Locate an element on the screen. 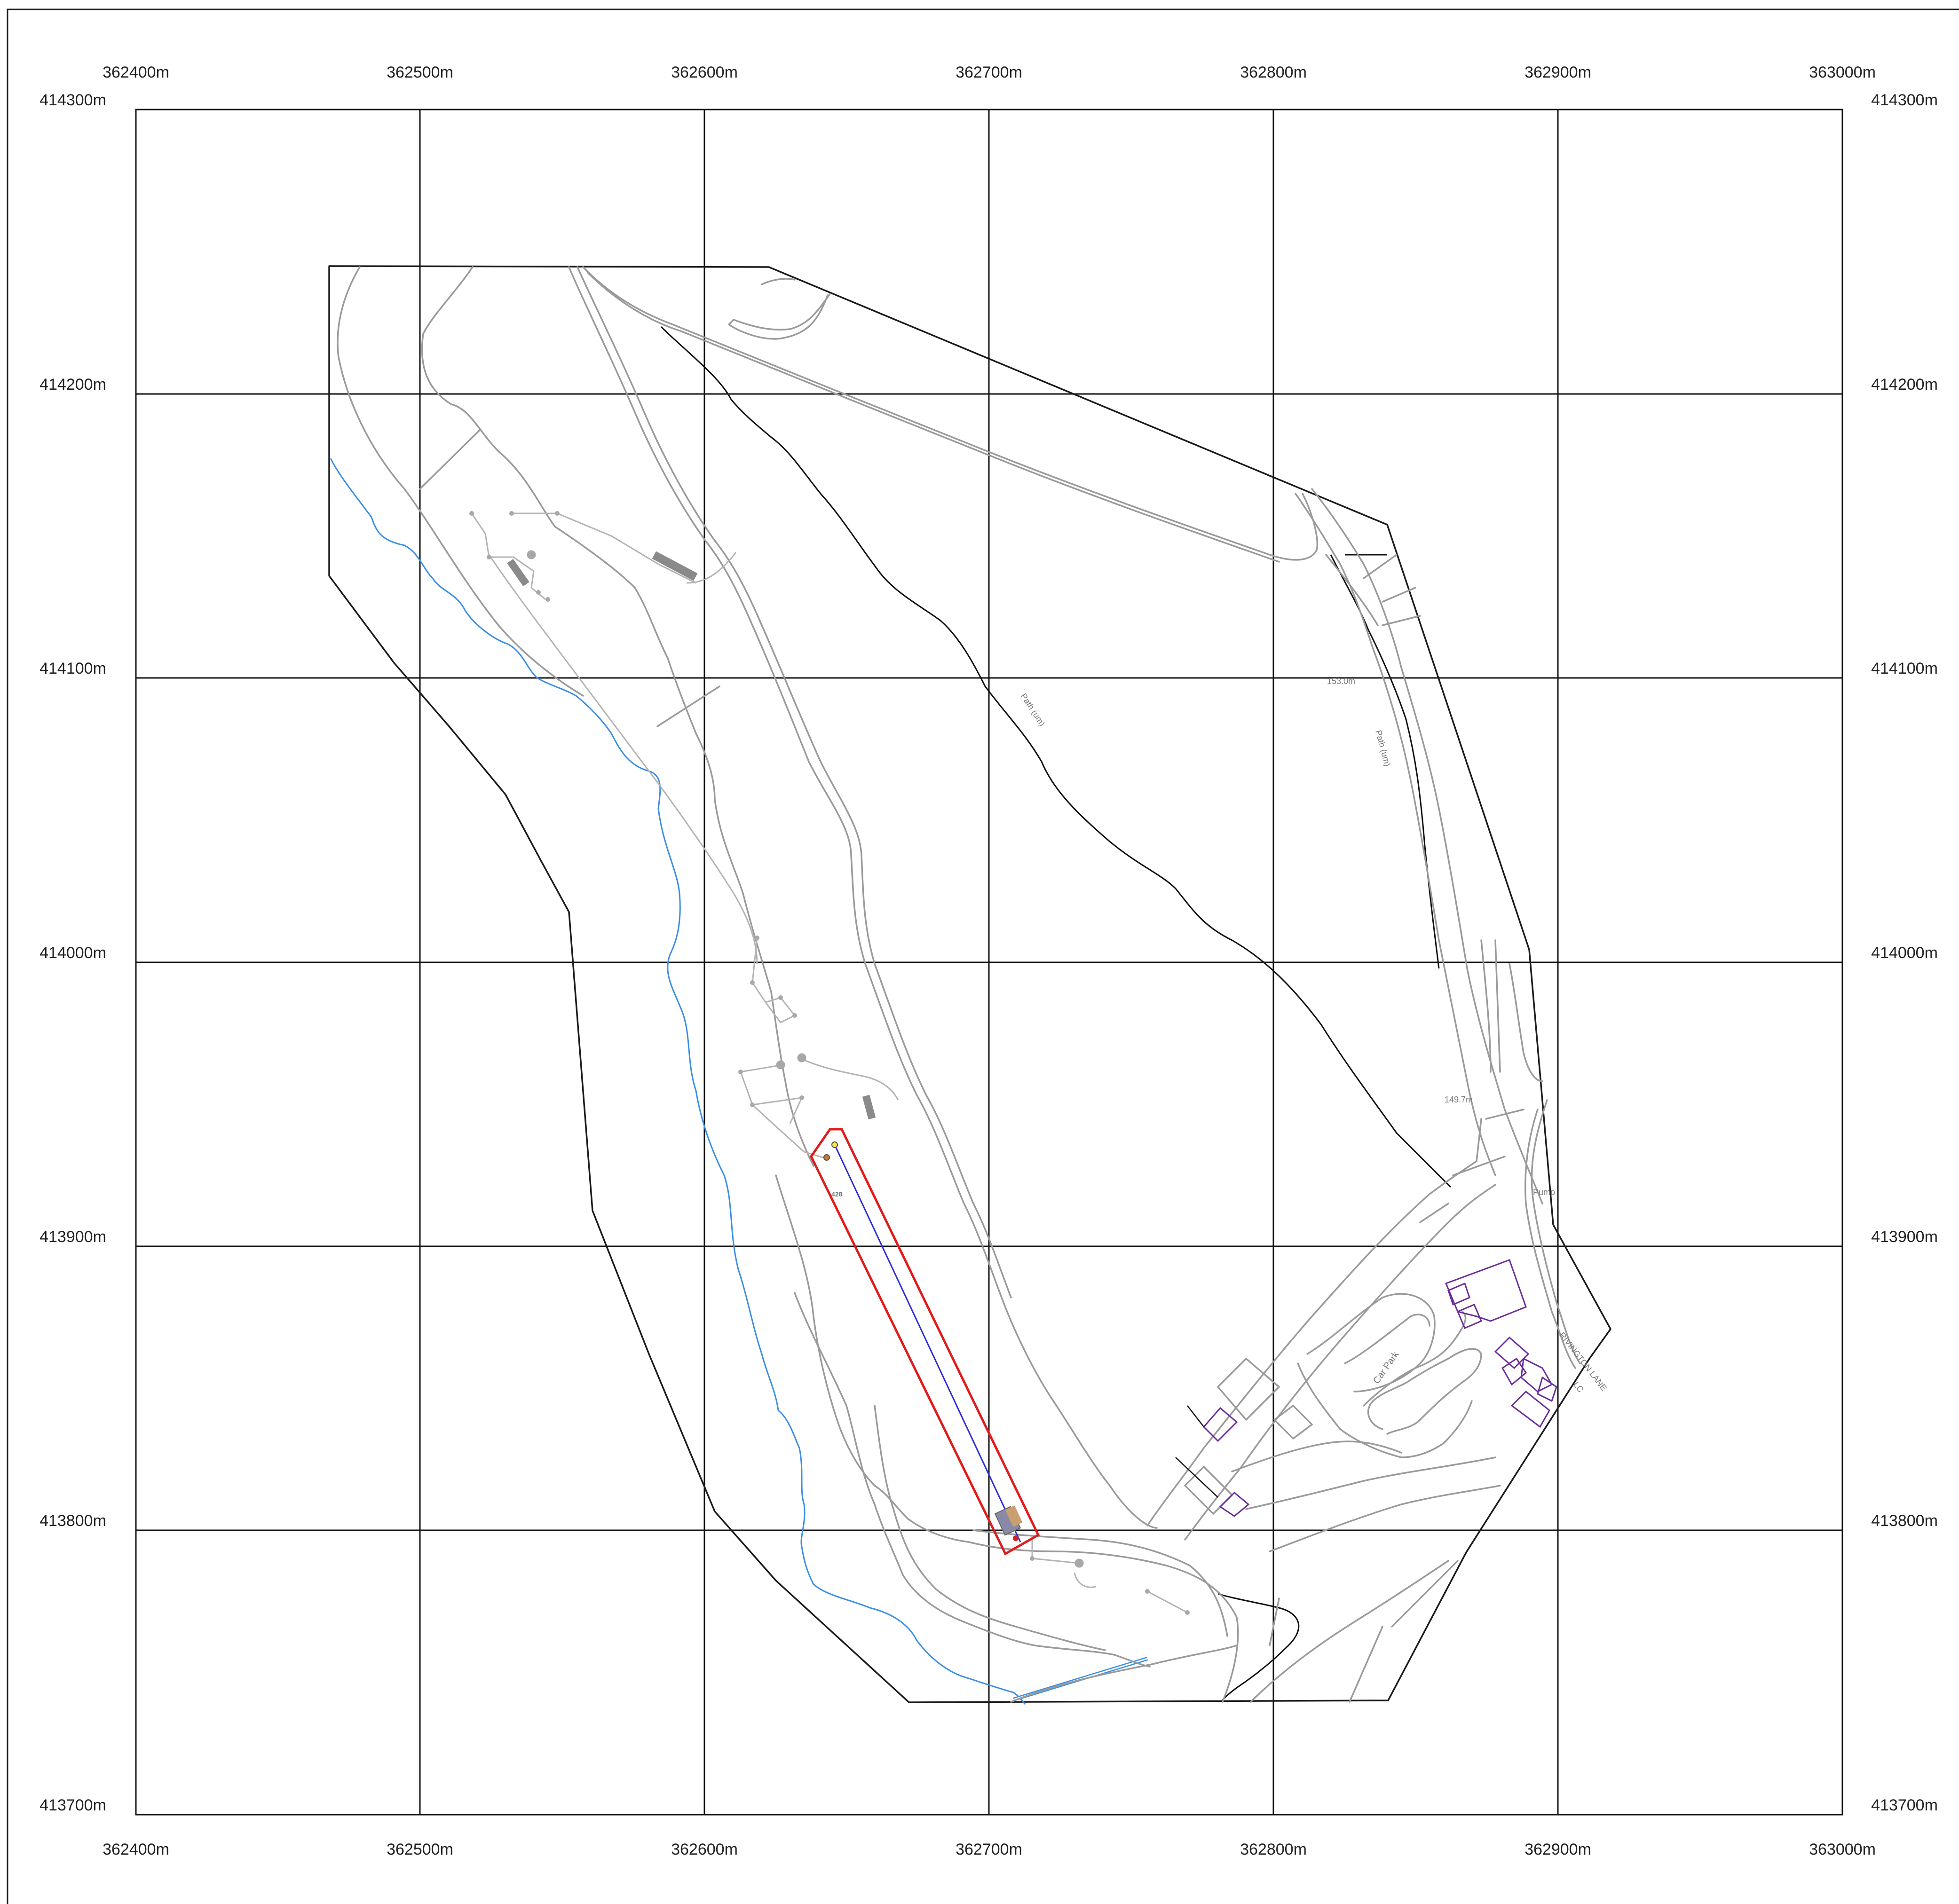  lane-north is located at coordinates (950, 413).